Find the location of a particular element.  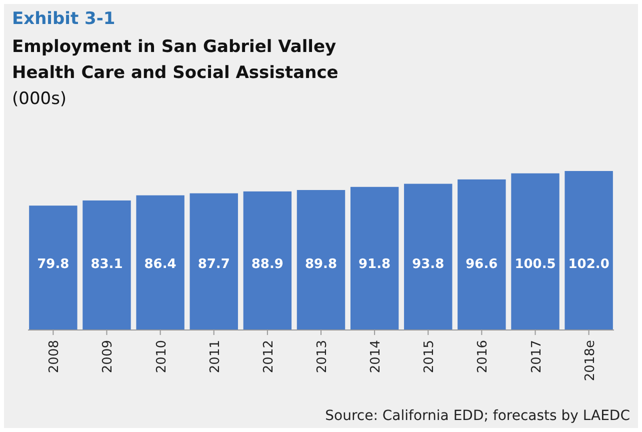

data-label: 102.0 is located at coordinates (589, 264).